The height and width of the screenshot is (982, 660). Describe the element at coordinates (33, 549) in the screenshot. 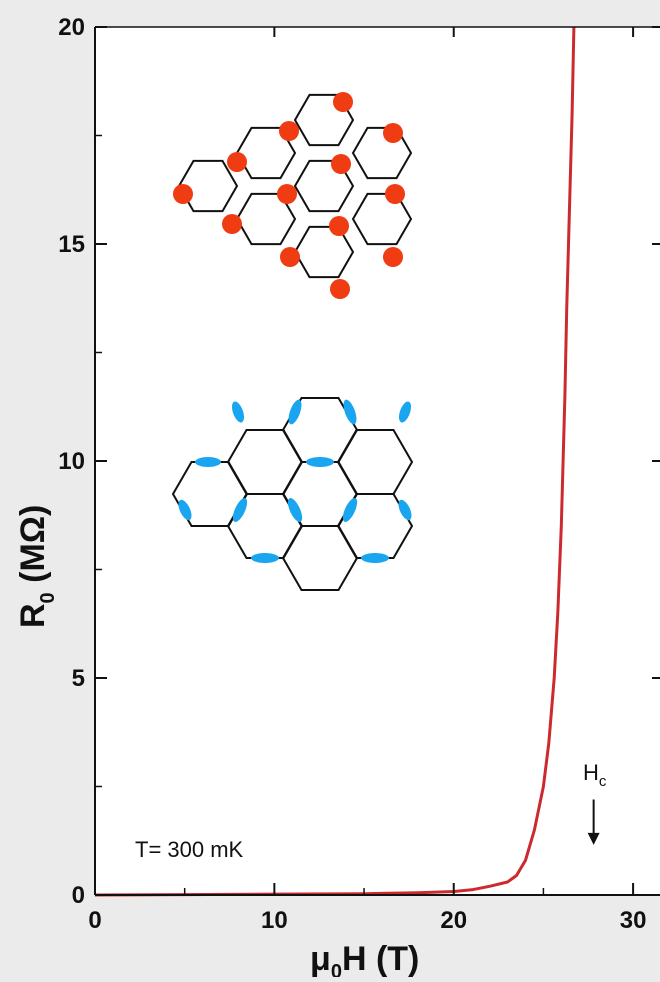

I see `y-axis-title-tail: (MΩ)` at that location.